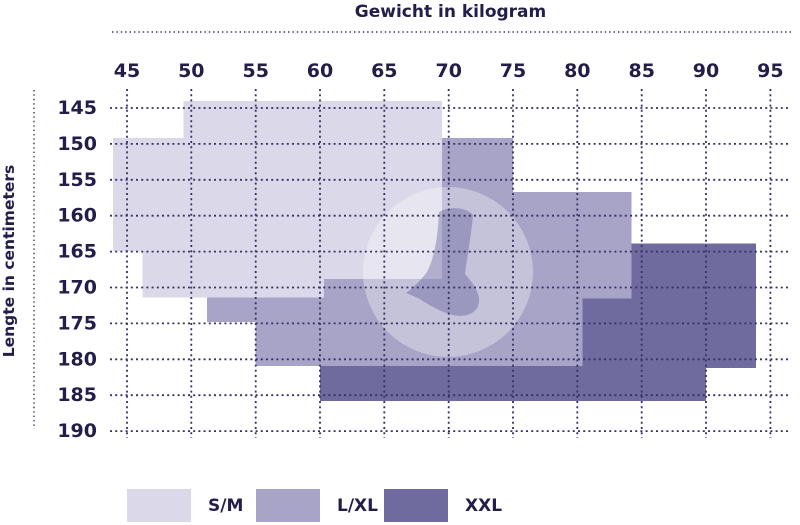 This screenshot has width=800, height=525. I want to click on x-tick-label: 70, so click(448, 71).